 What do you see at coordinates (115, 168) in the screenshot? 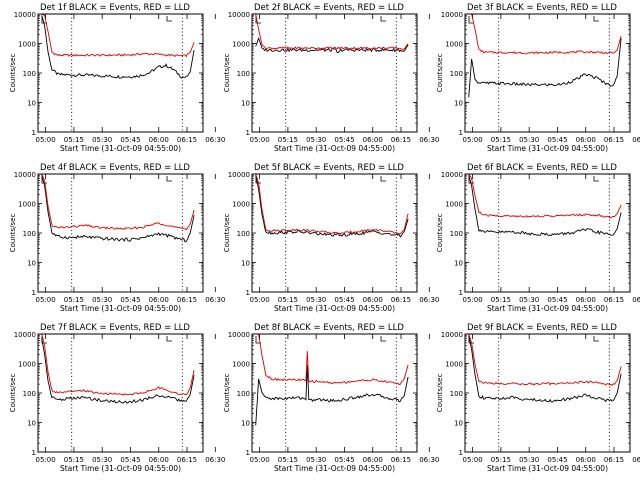
I see `panel-title: Det 4f BLACK = Events, RED = LLD` at bounding box center [115, 168].